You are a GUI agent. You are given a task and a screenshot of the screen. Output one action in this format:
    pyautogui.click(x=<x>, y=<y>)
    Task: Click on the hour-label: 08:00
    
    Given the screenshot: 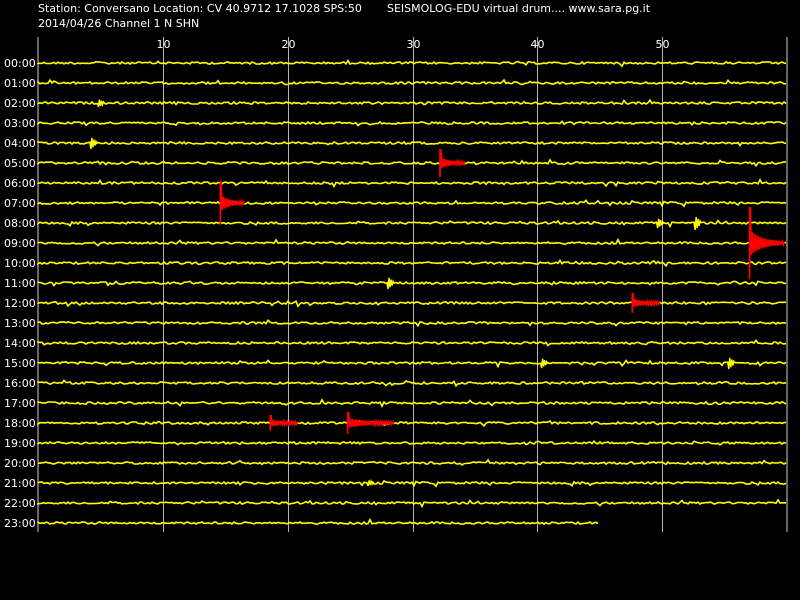 What is the action you would take?
    pyautogui.click(x=20, y=223)
    